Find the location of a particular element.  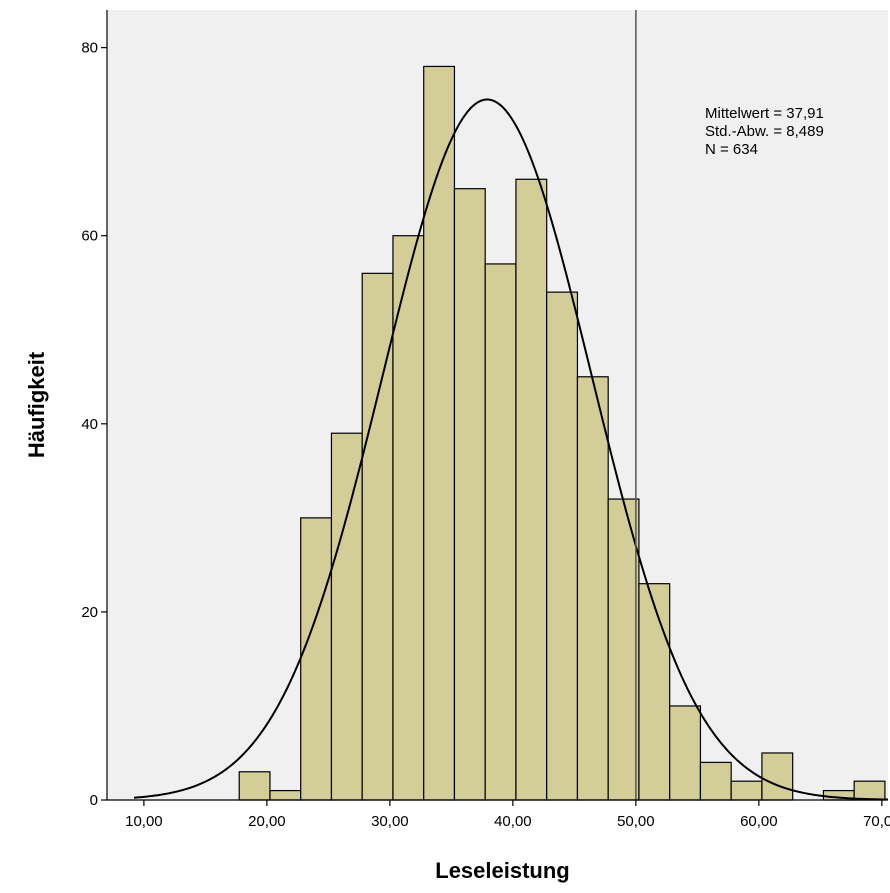

y-tick-label: 20 is located at coordinates (89, 612).